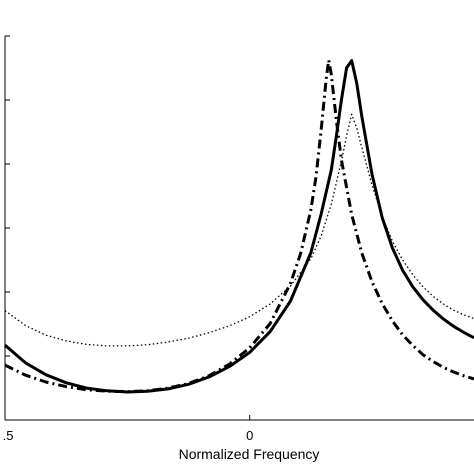  Describe the element at coordinates (249, 435) in the screenshot. I see `x-tick-label: 0` at that location.